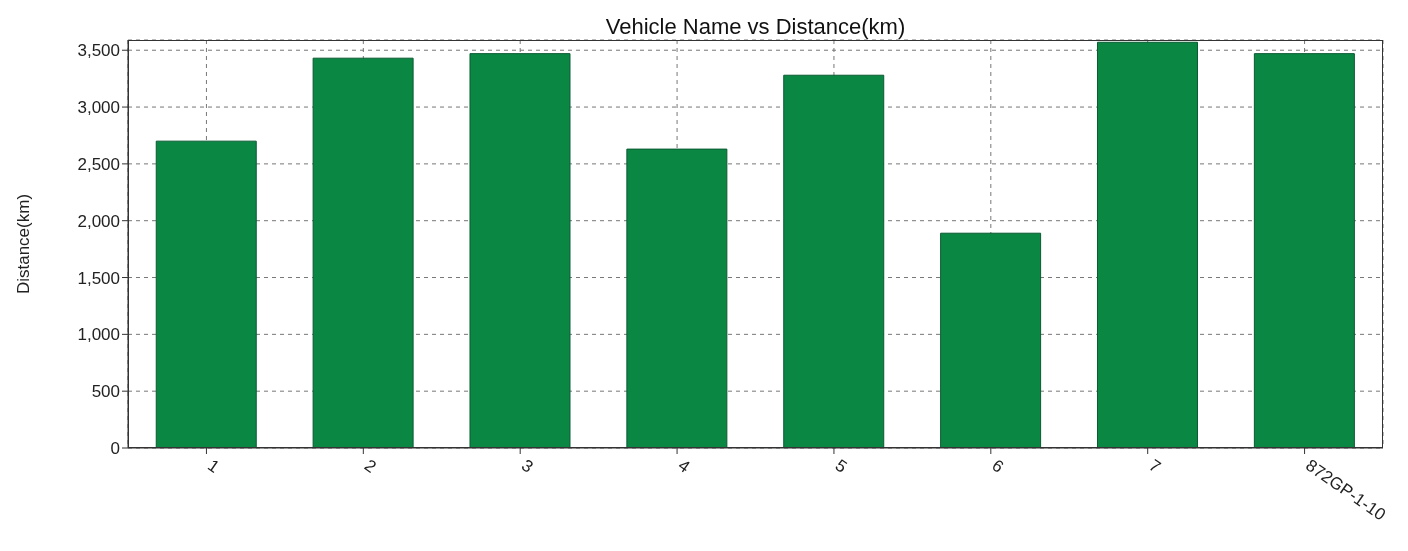 The width and height of the screenshot is (1408, 551). Describe the element at coordinates (98, 278) in the screenshot. I see `y-tick-label: 1,500` at that location.